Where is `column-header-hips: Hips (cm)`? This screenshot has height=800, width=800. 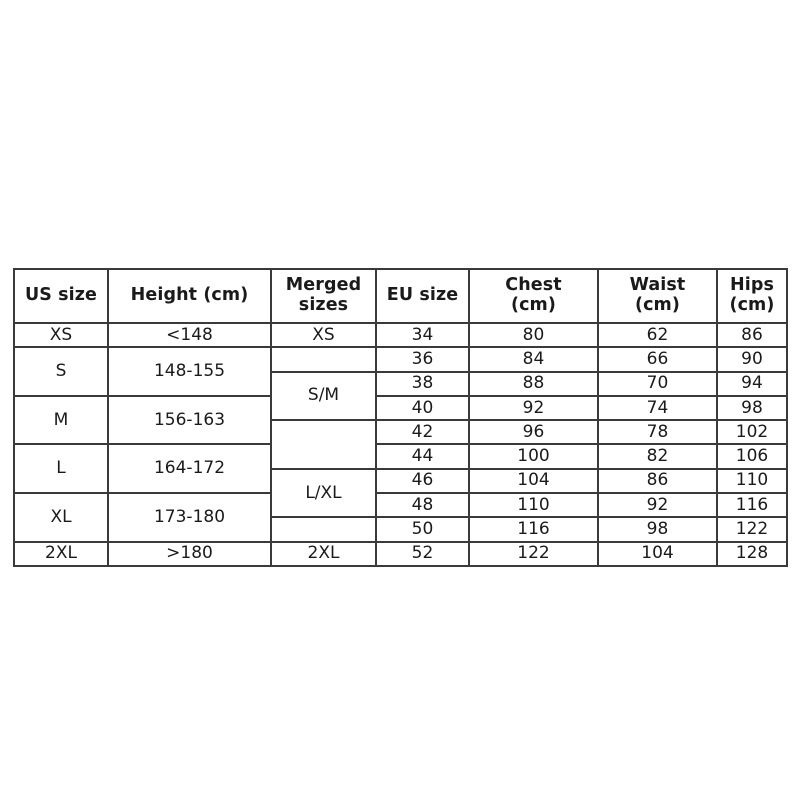
column-header-hips: Hips (cm) is located at coordinates (752, 296).